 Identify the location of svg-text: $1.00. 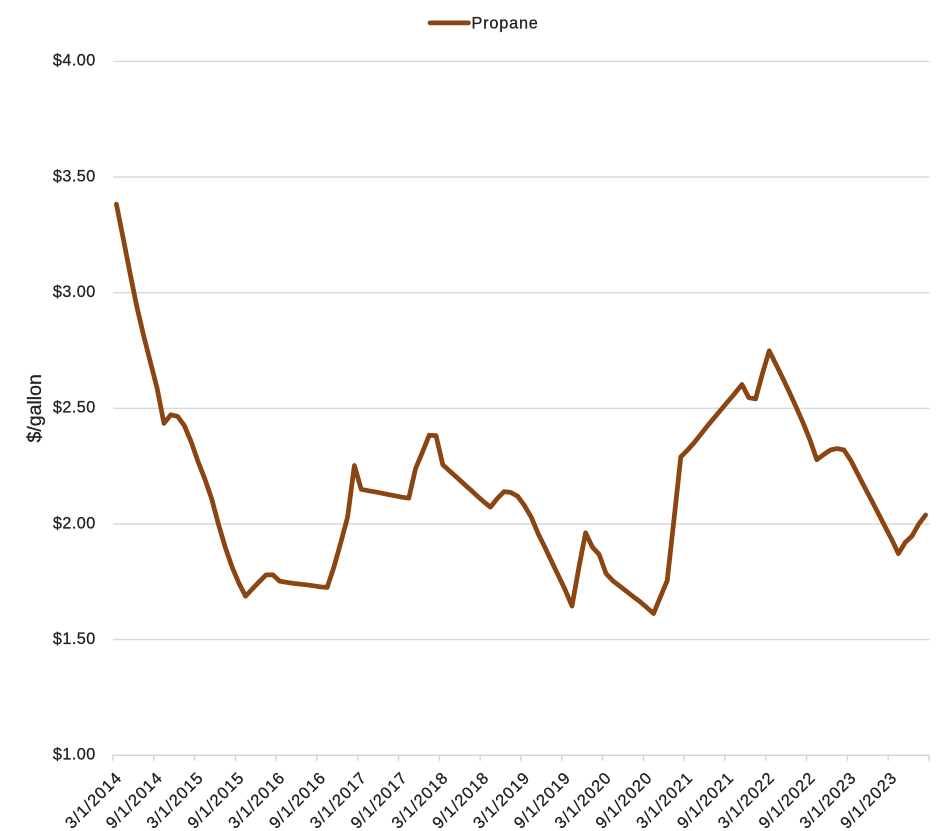
(74, 755).